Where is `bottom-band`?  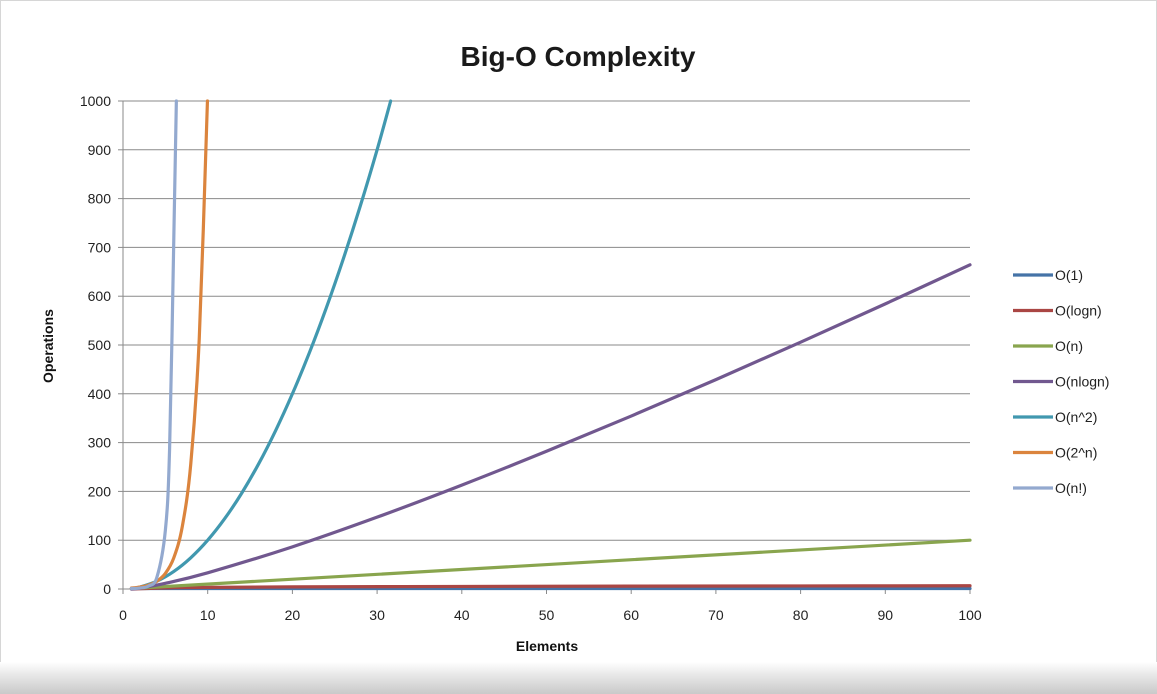 bottom-band is located at coordinates (578, 678).